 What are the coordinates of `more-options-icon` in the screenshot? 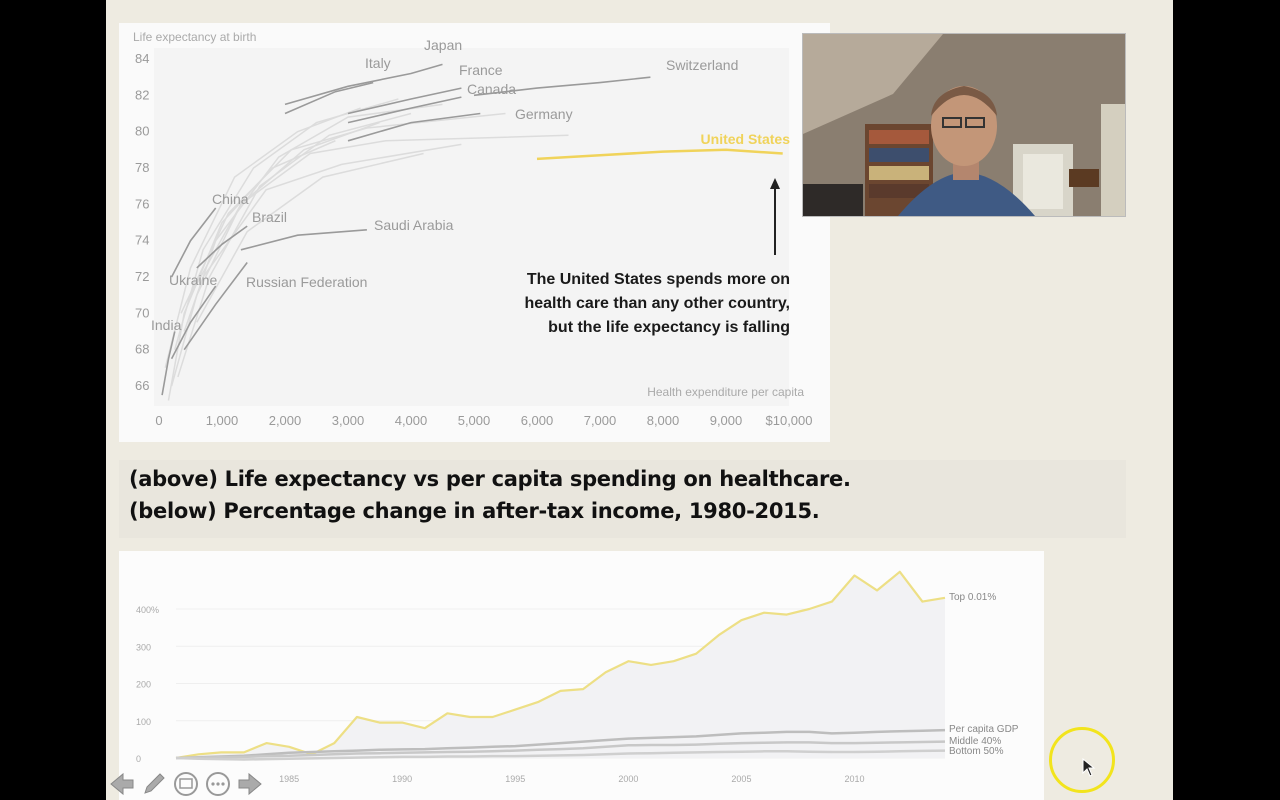 It's located at (218, 784).